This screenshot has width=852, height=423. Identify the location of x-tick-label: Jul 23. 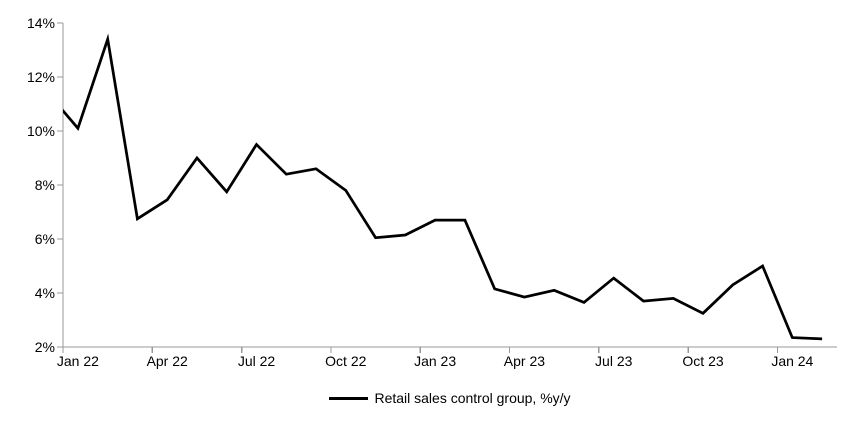
(614, 361).